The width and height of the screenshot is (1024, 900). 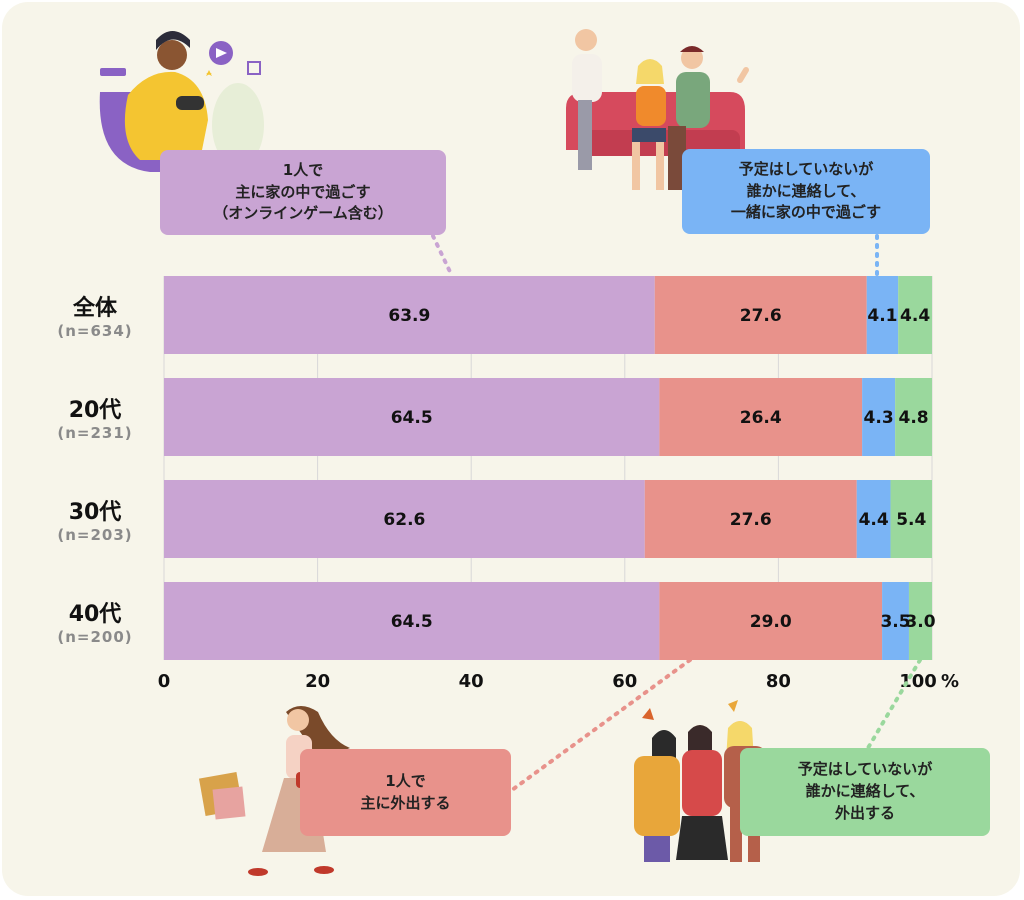 I want to click on callout-line: 主に家の中で過ごす, so click(x=303, y=191).